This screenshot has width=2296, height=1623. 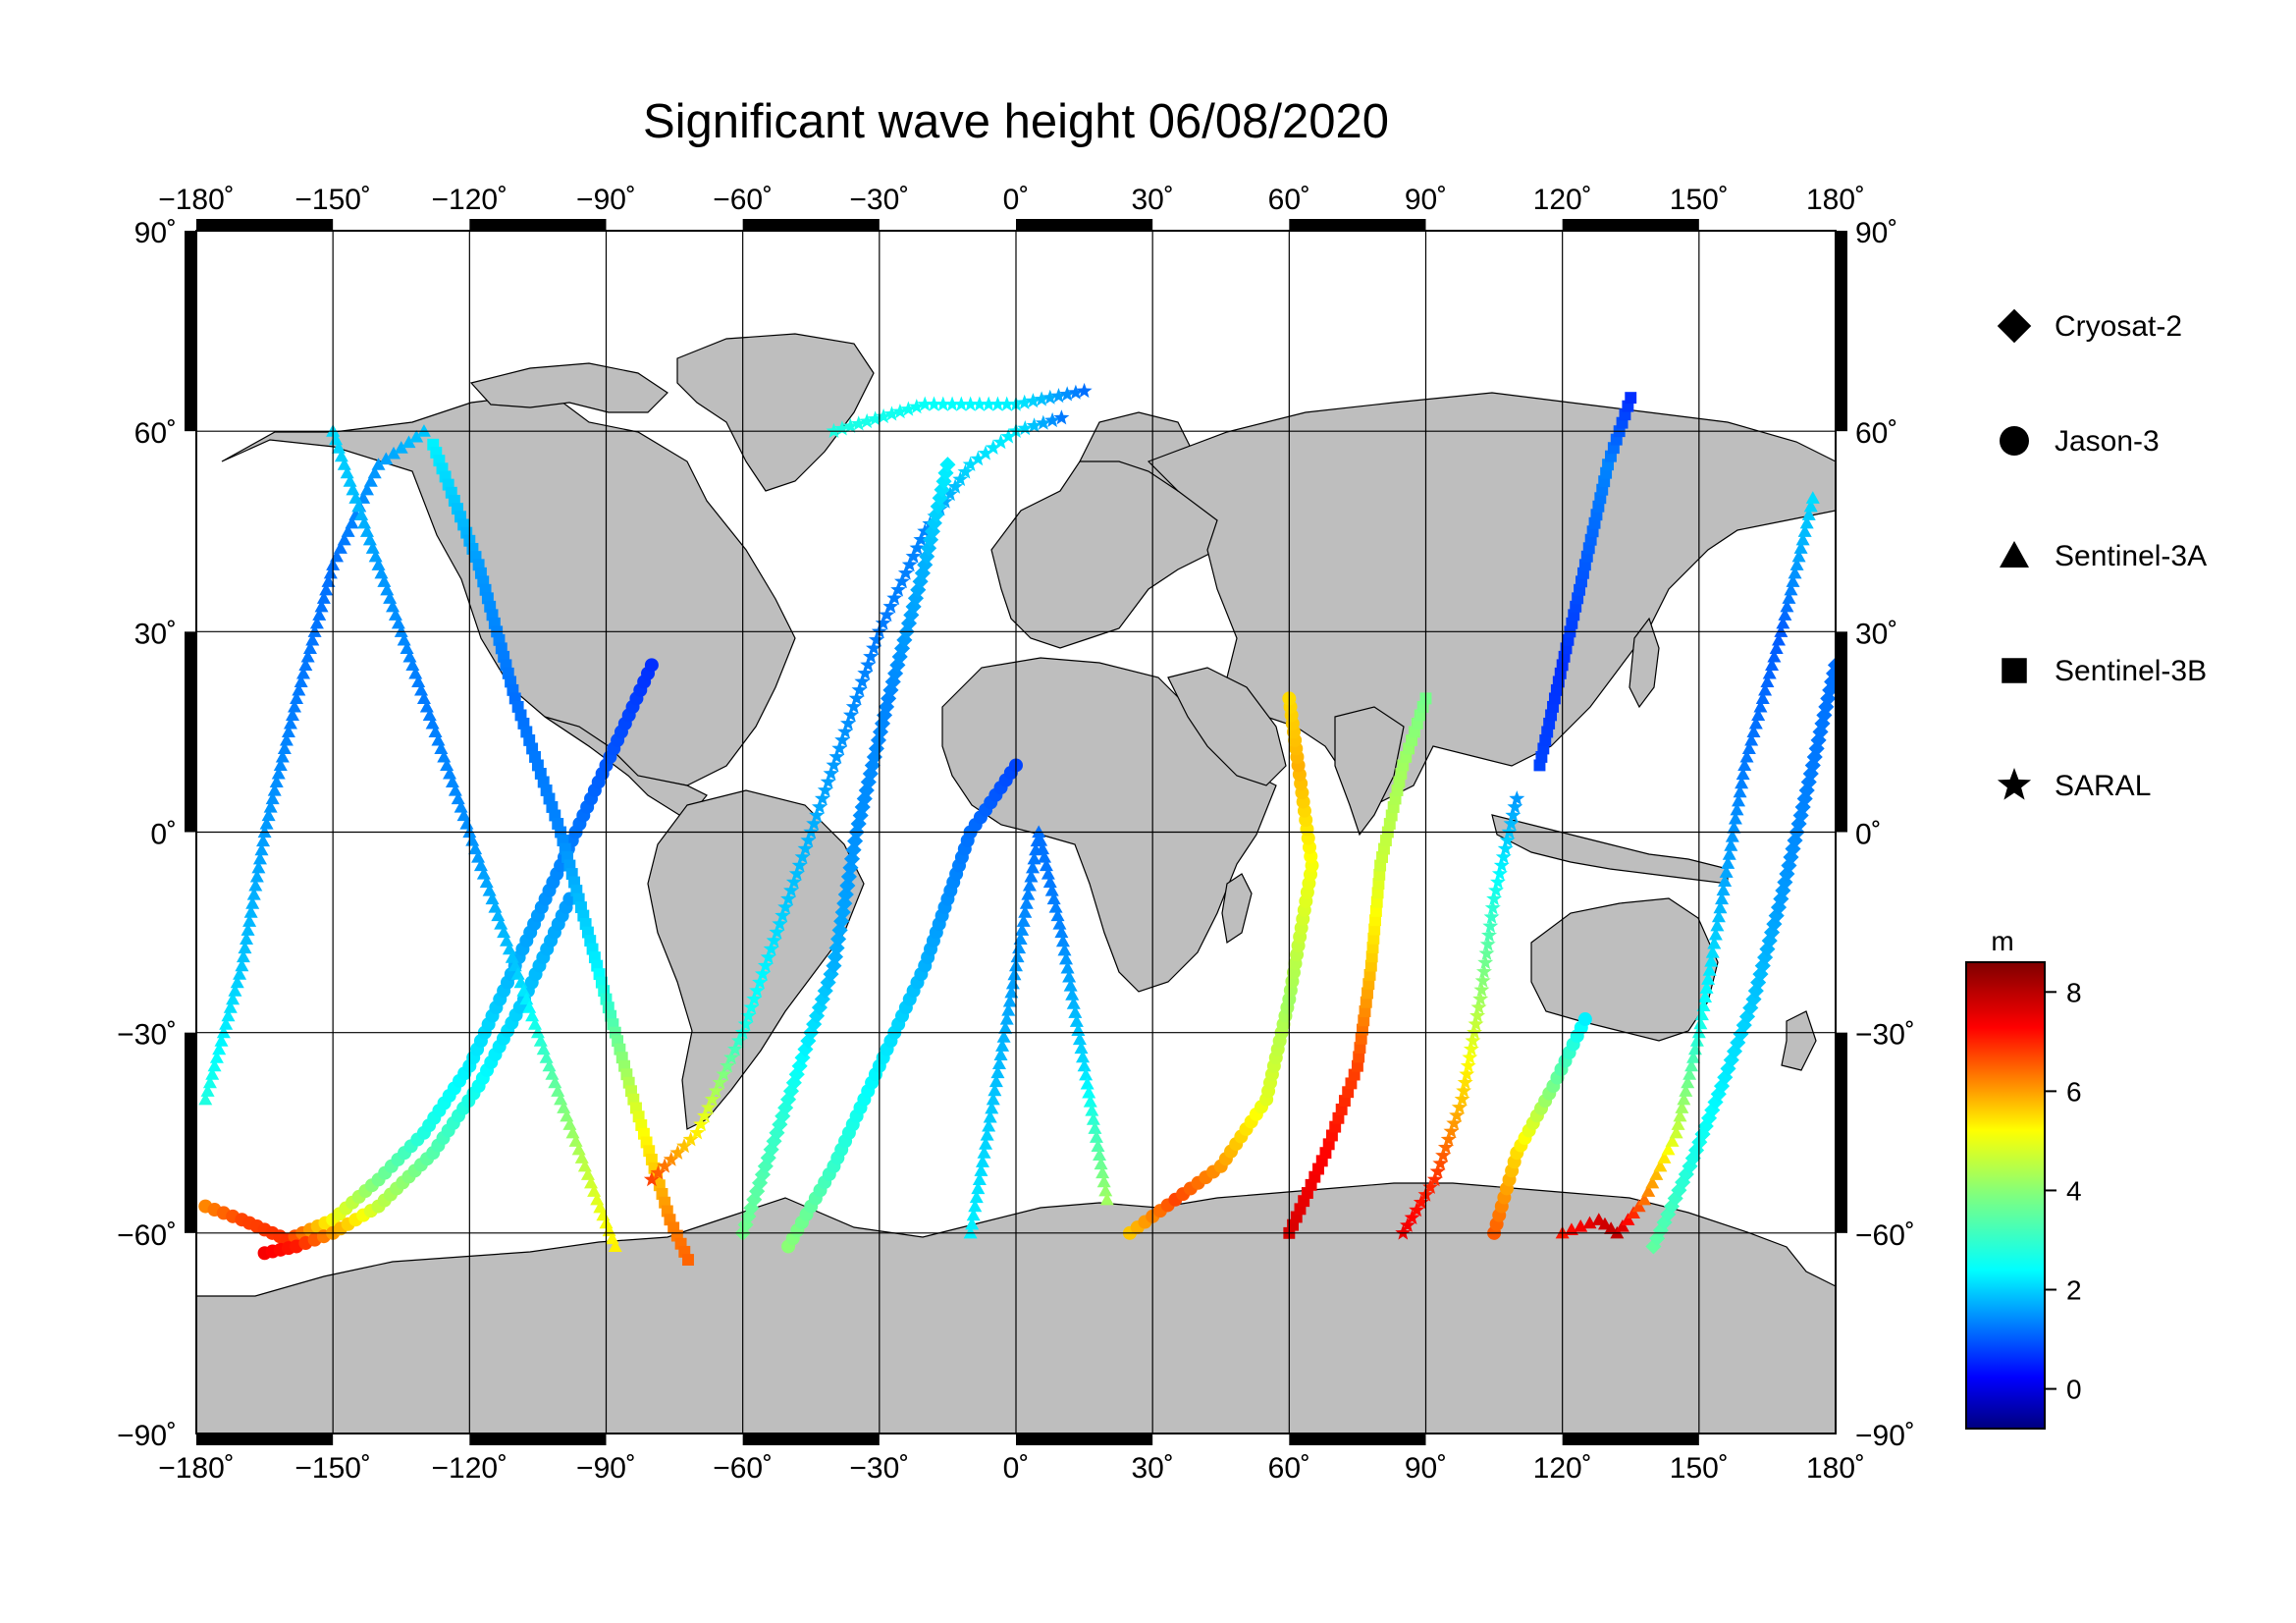 I want to click on landmass-japan, so click(x=1644, y=663).